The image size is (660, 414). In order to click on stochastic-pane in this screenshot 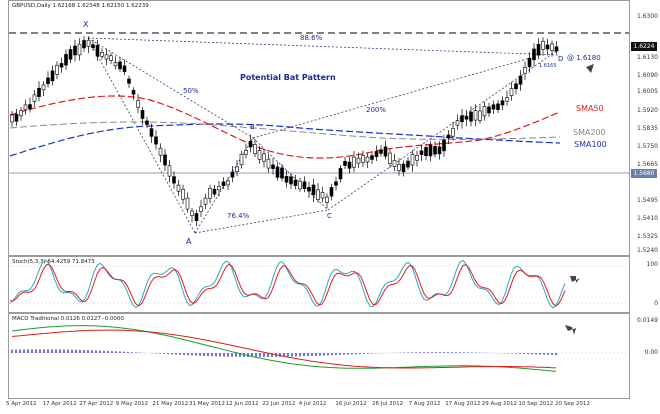, I will do `click(319, 284)`.